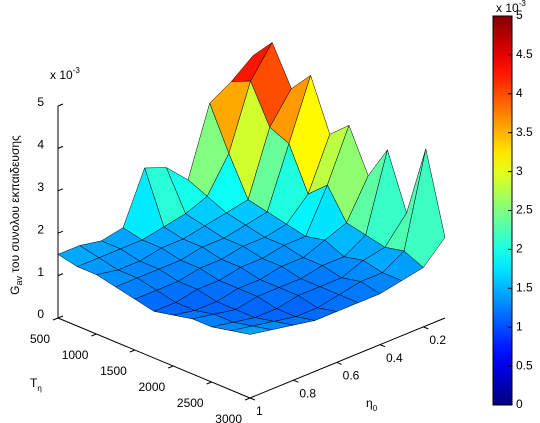 The height and width of the screenshot is (423, 540). I want to click on z-label-main: G, so click(15, 289).